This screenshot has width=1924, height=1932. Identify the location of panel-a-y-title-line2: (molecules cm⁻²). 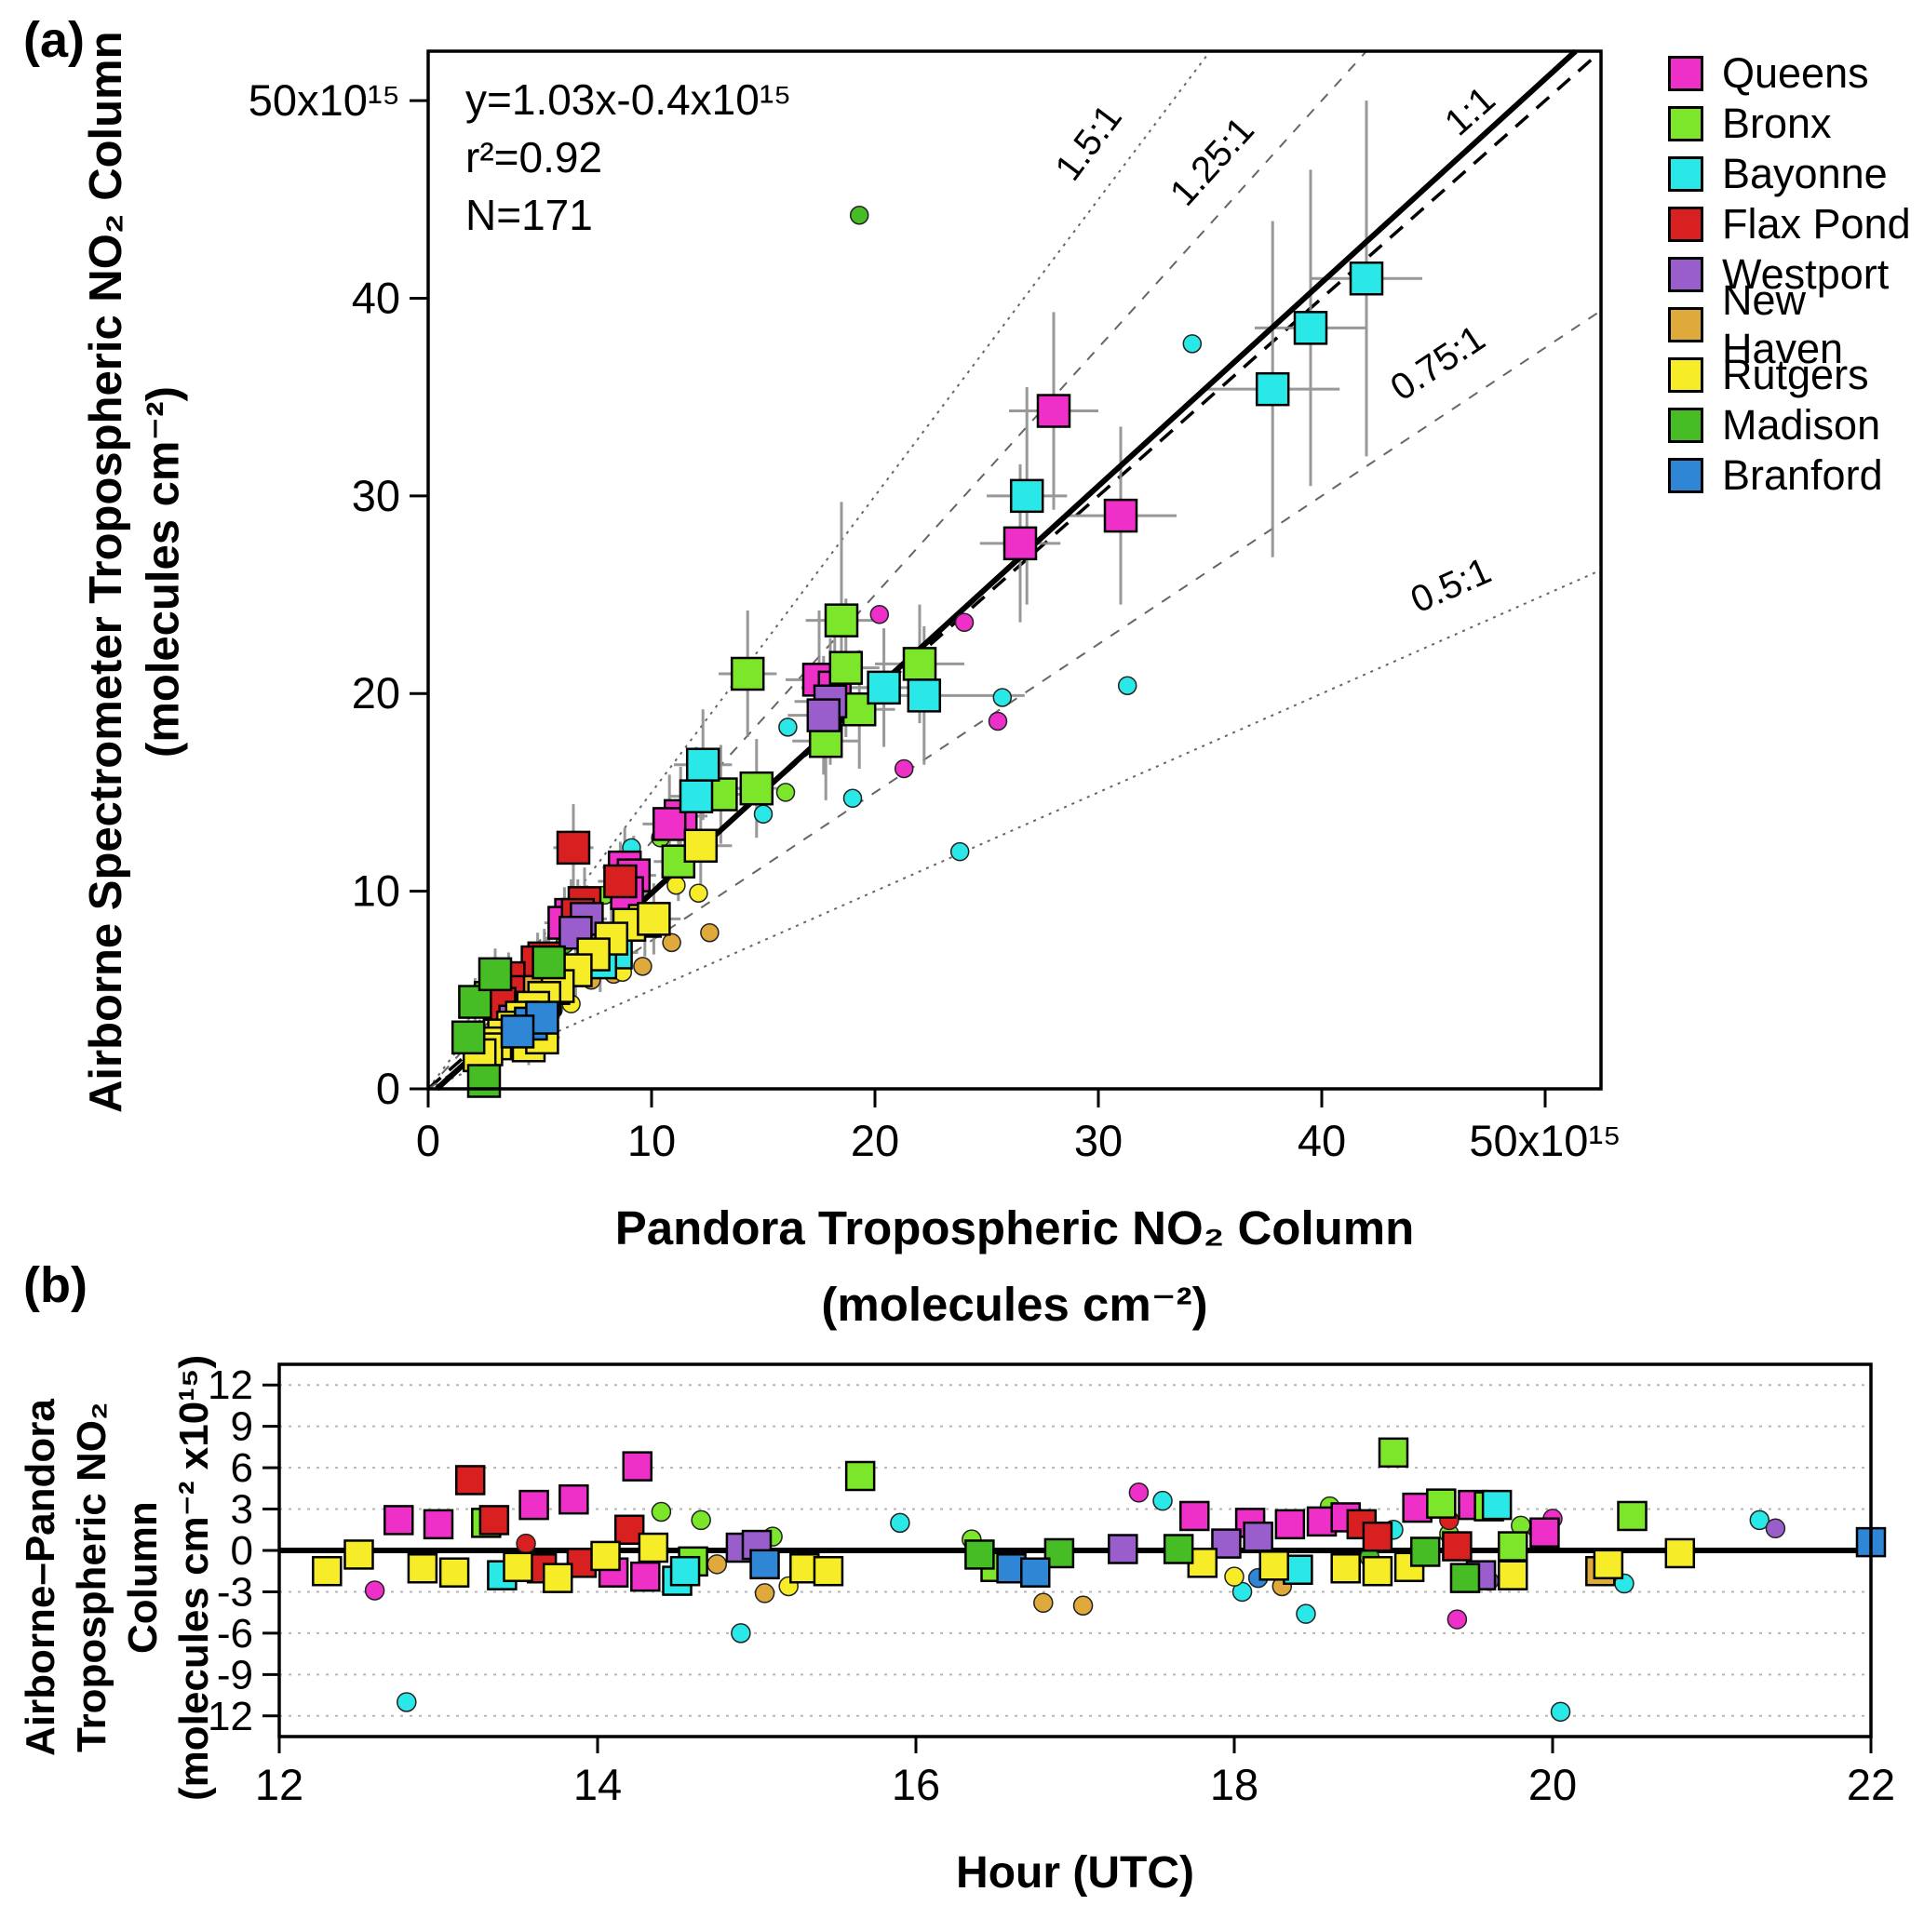
(163, 572).